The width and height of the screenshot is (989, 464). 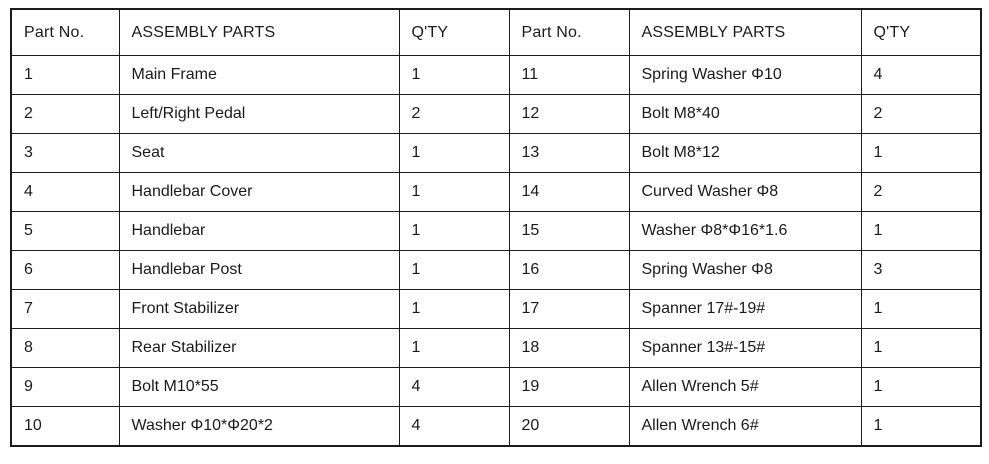 I want to click on part-no-cell: 11, so click(x=569, y=75).